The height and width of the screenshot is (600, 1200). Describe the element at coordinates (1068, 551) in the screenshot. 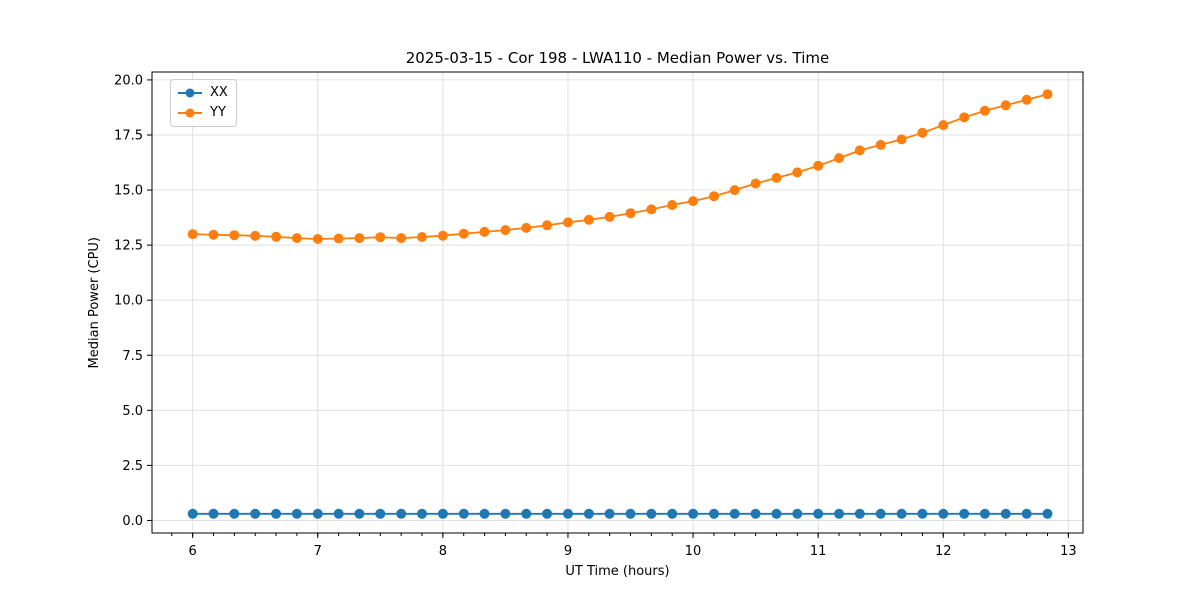

I see `x-tick-label: 13` at that location.